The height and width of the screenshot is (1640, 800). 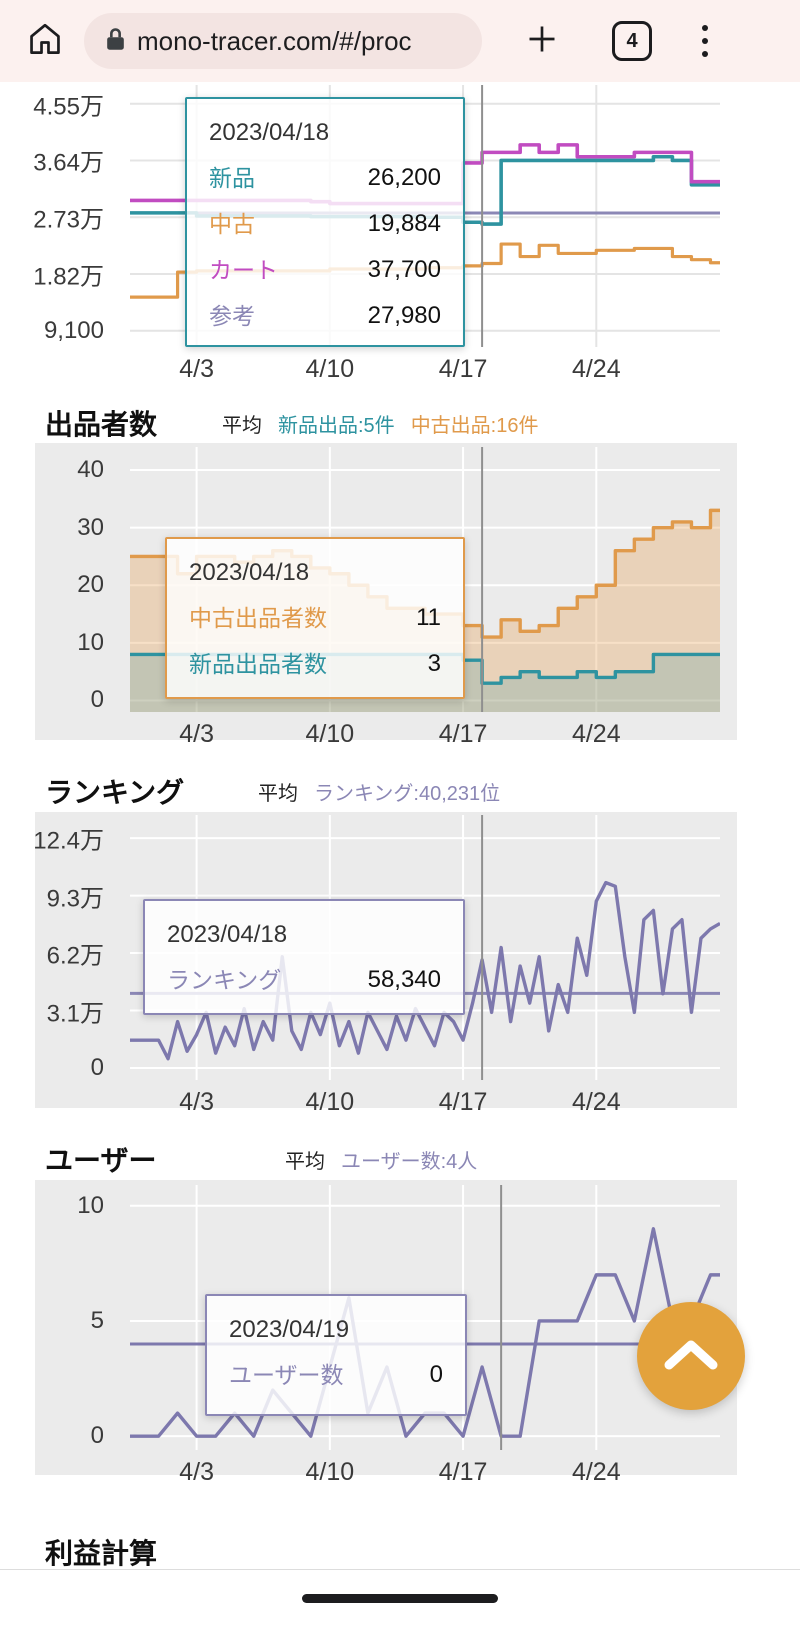 What do you see at coordinates (289, 1329) in the screenshot?
I see `tooltip-date: 2023/04/19` at bounding box center [289, 1329].